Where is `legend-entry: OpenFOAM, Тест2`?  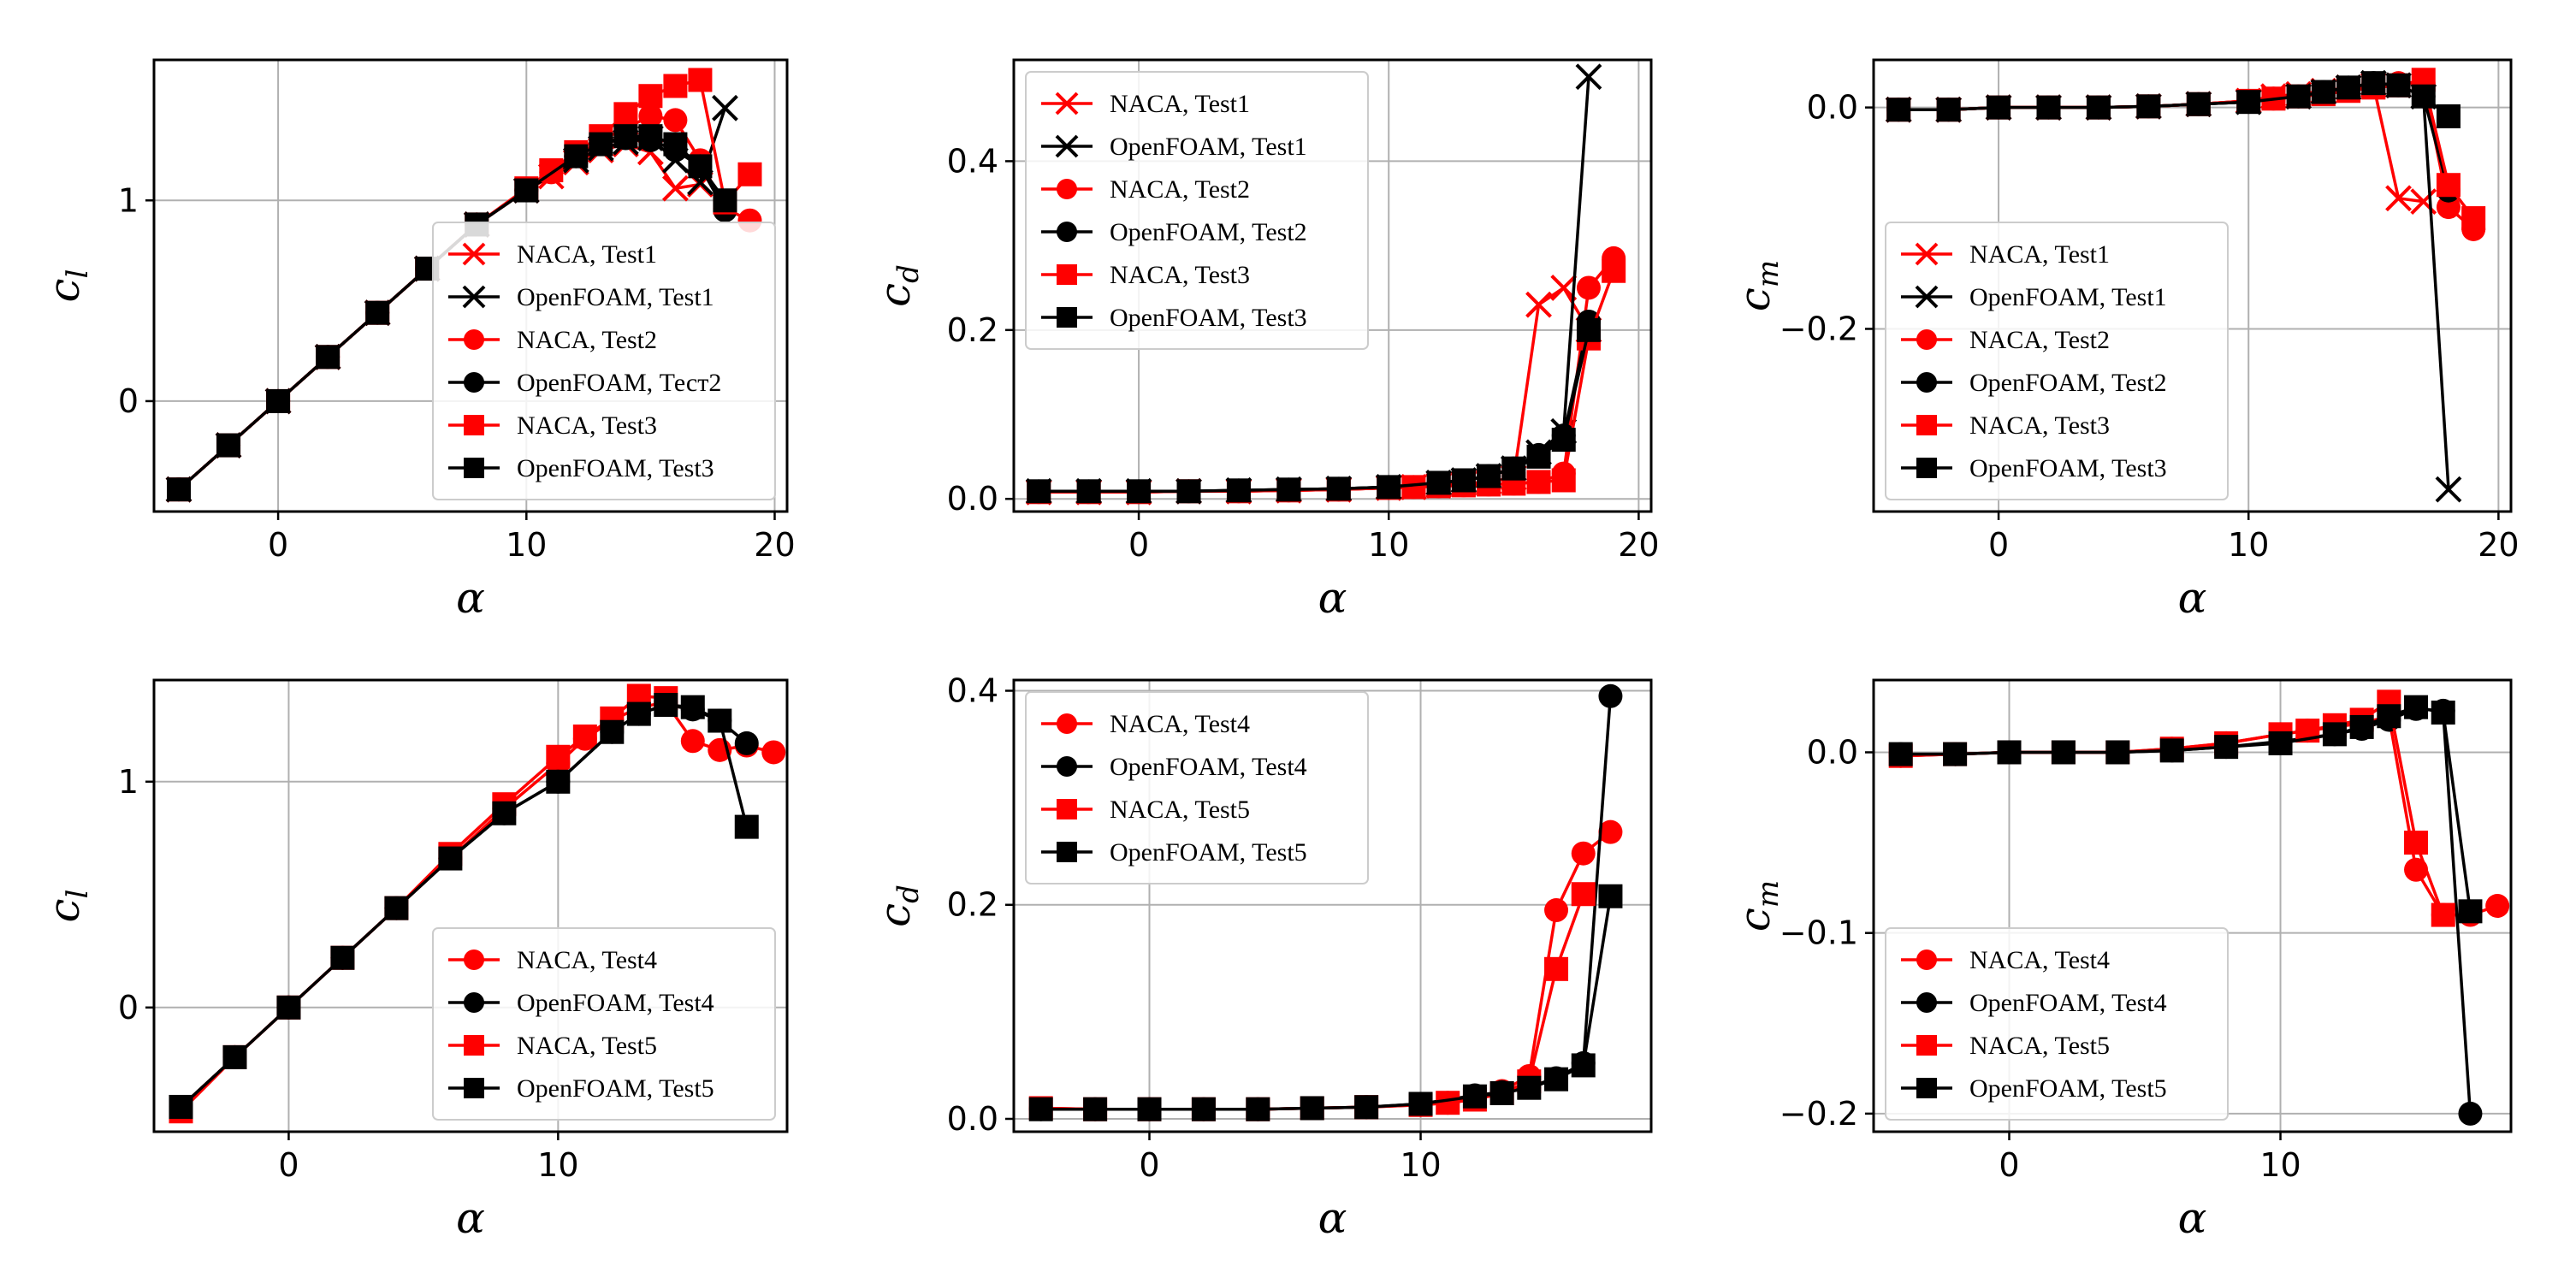 legend-entry: OpenFOAM, Тест2 is located at coordinates (584, 383).